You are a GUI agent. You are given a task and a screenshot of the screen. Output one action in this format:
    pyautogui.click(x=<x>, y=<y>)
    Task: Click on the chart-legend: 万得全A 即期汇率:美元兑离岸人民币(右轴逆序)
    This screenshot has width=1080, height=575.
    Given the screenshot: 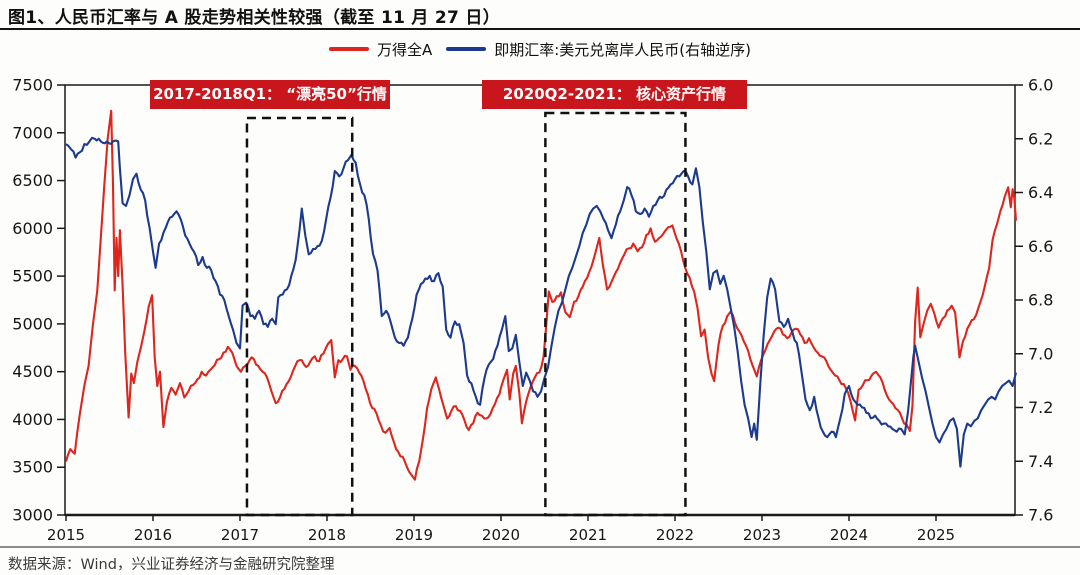 What is the action you would take?
    pyautogui.click(x=540, y=49)
    